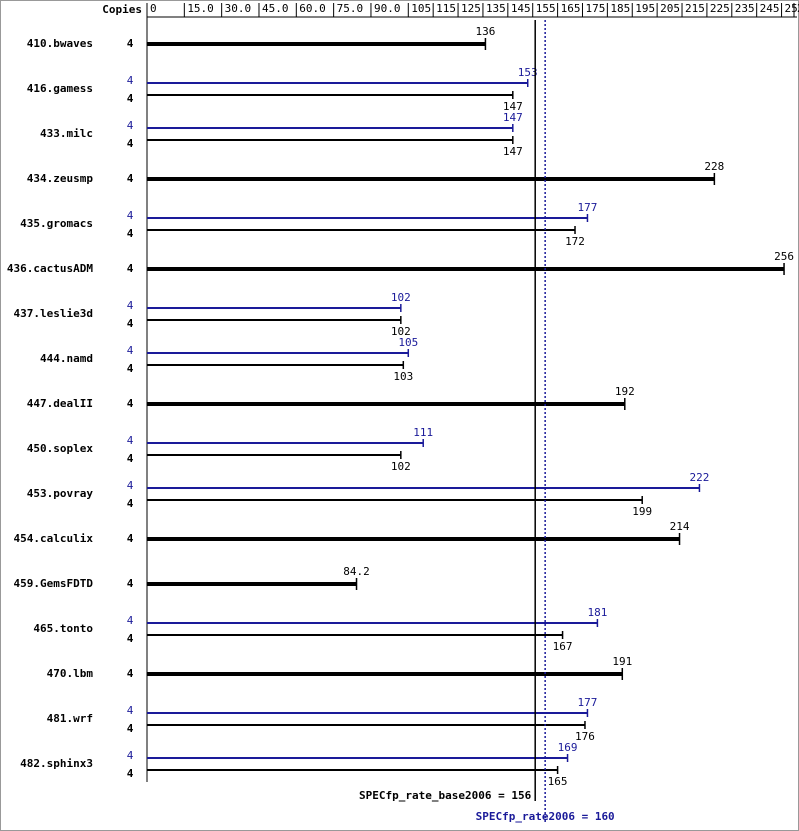 This screenshot has height=831, width=799. Describe the element at coordinates (496, 8) in the screenshot. I see `x-tick-label: 135` at that location.